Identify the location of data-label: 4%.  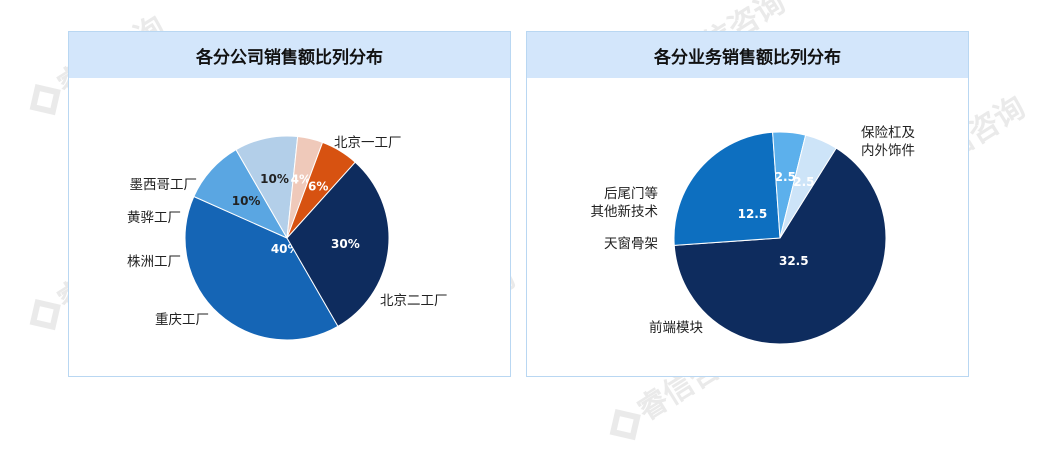
(301, 179).